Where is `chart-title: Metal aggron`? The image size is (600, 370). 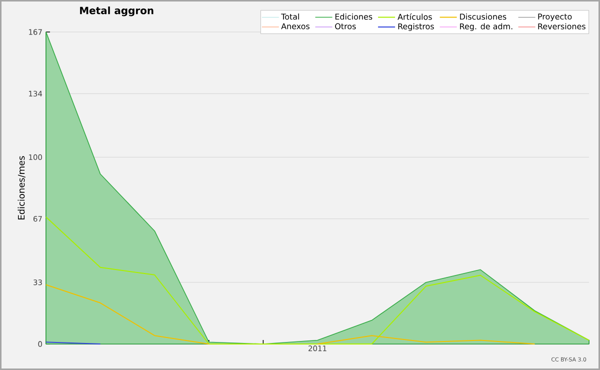
chart-title: Metal aggron is located at coordinates (117, 11).